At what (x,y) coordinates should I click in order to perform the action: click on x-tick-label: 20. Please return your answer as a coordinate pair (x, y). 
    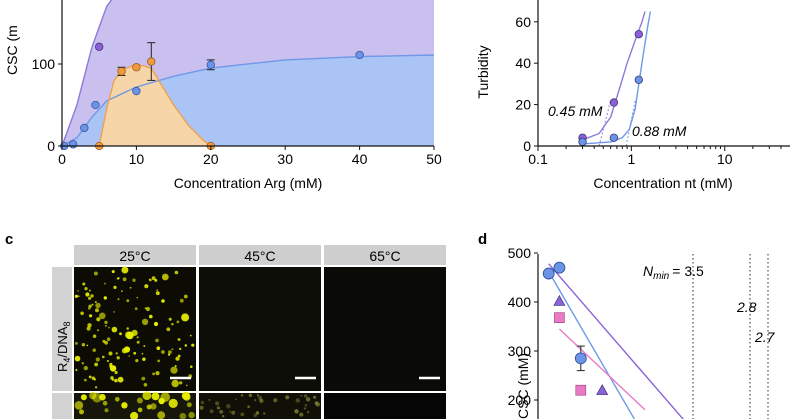
    Looking at the image, I should click on (211, 159).